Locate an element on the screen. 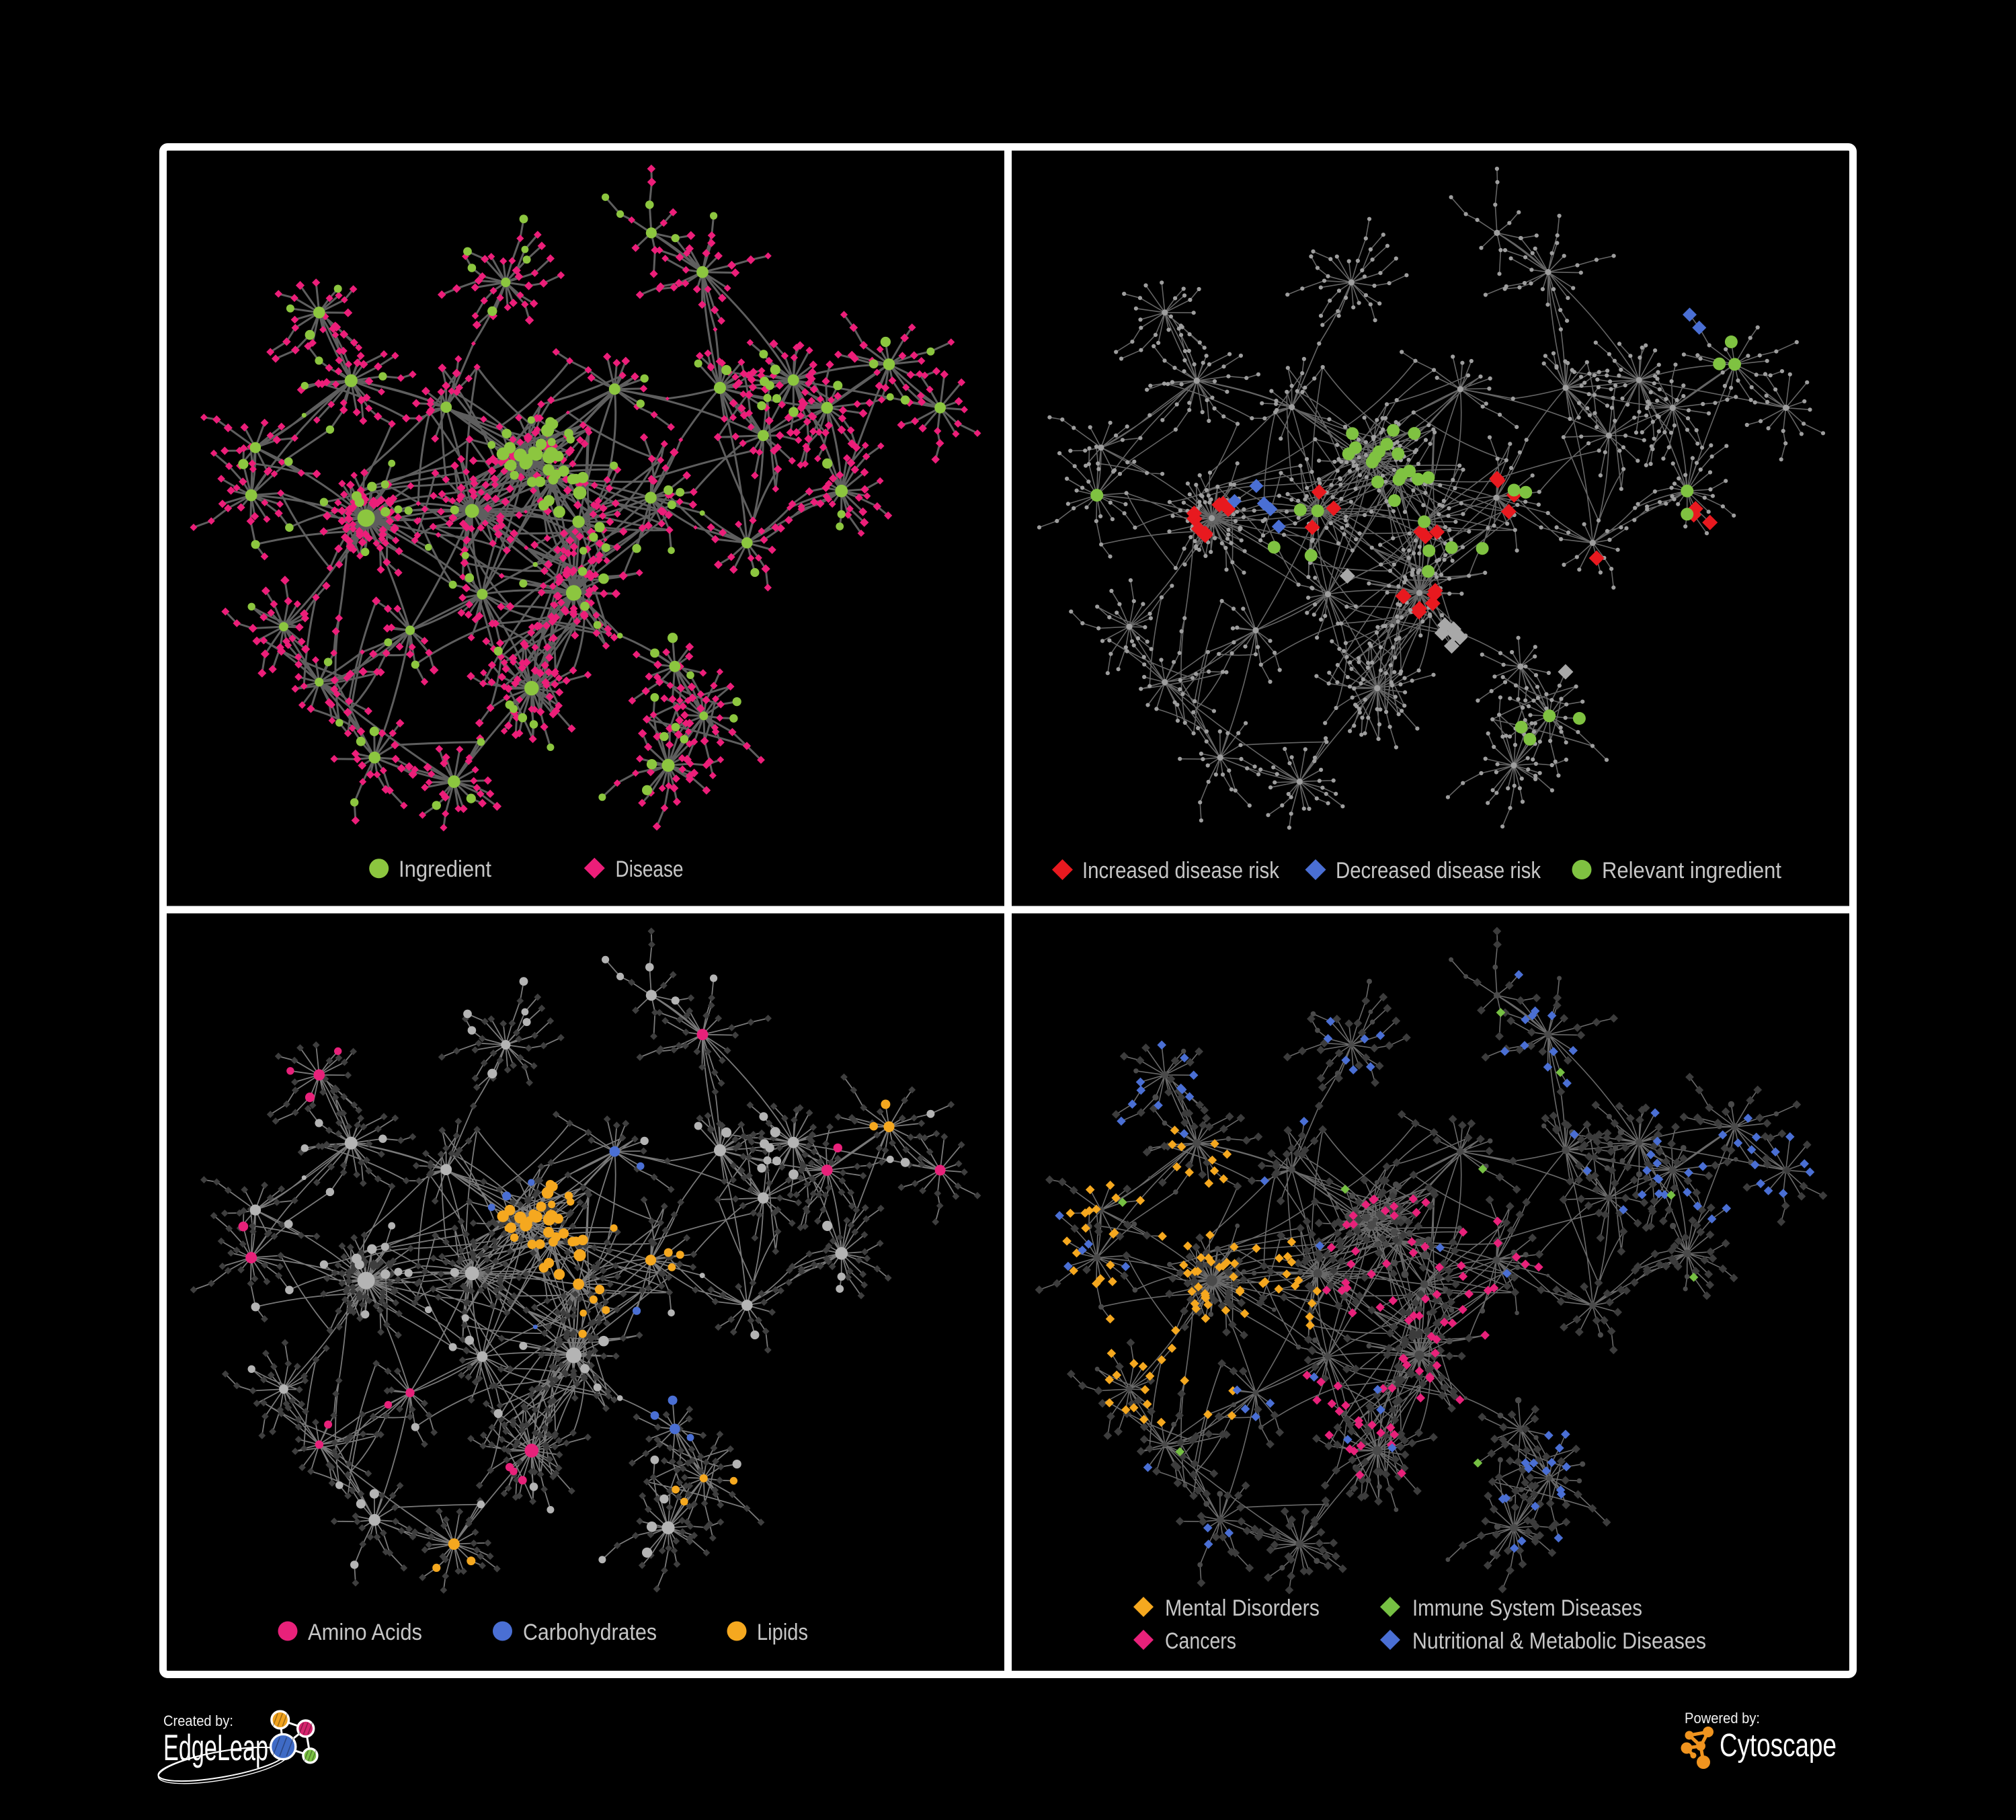 This screenshot has height=1820, width=2016. svg-text: Created by: is located at coordinates (198, 1720).